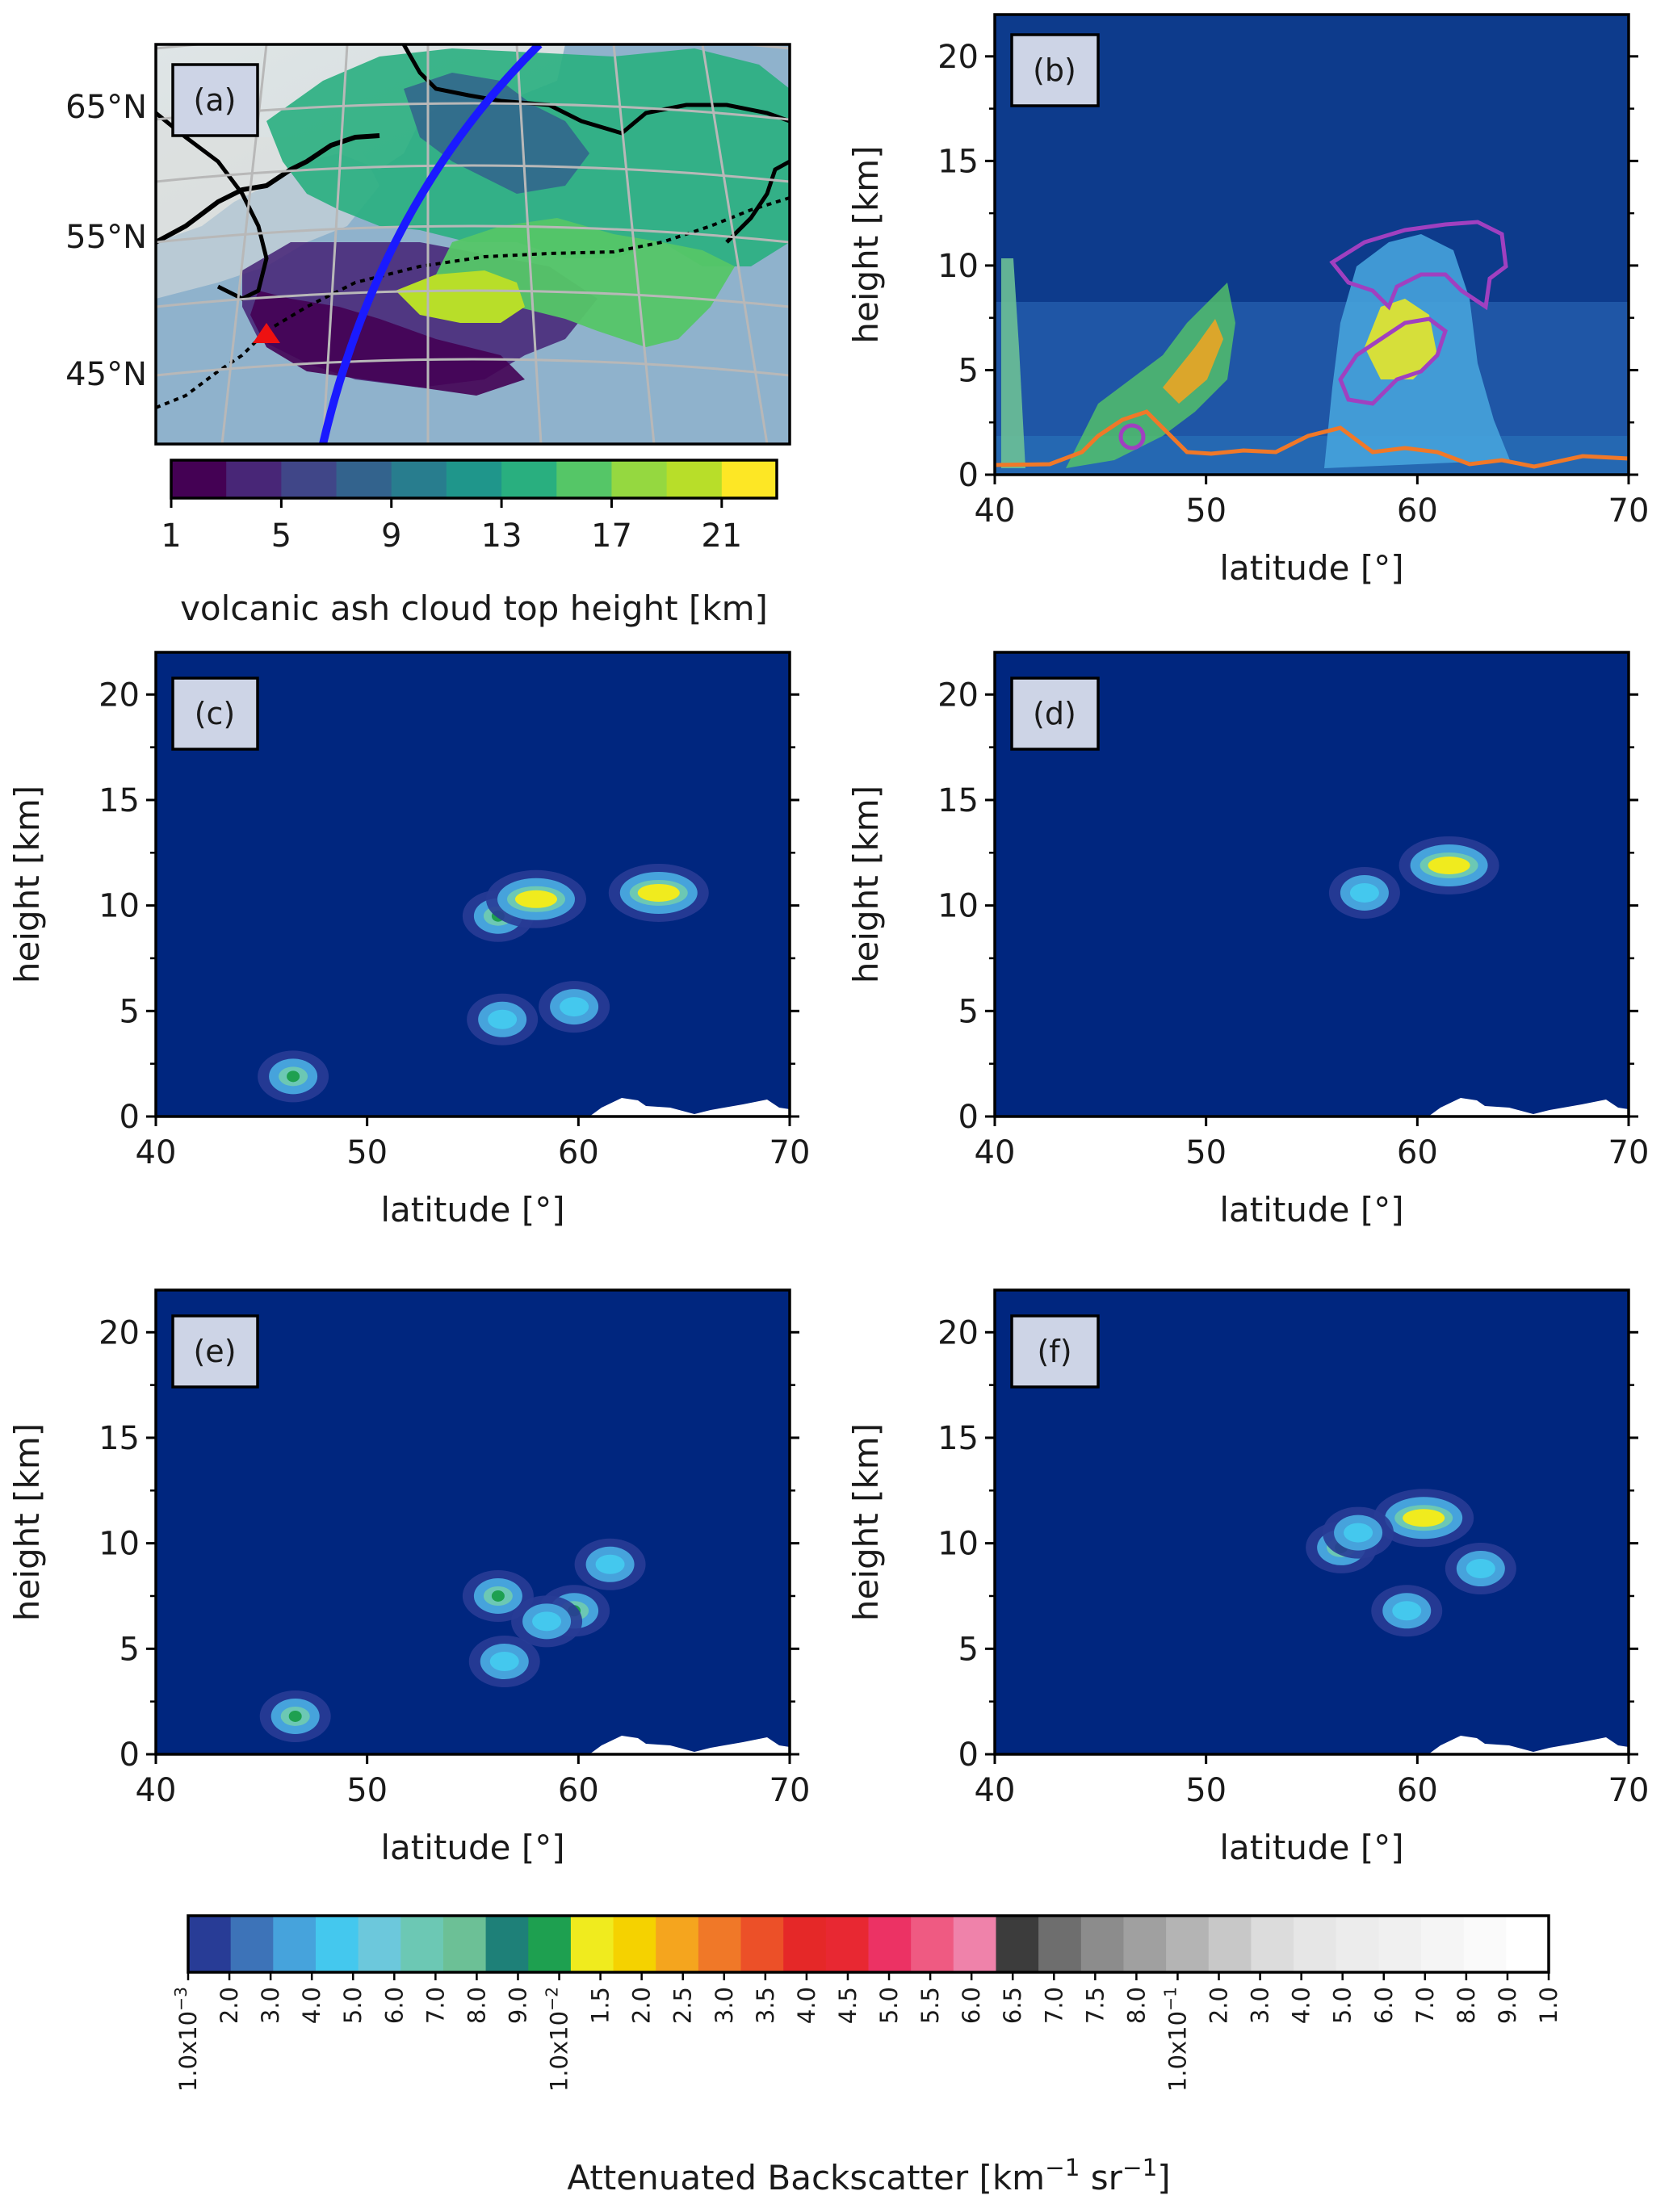 Image resolution: width=1669 pixels, height=2212 pixels. Describe the element at coordinates (281, 536) in the screenshot. I see `map-colorbar-tick-label: 5` at that location.